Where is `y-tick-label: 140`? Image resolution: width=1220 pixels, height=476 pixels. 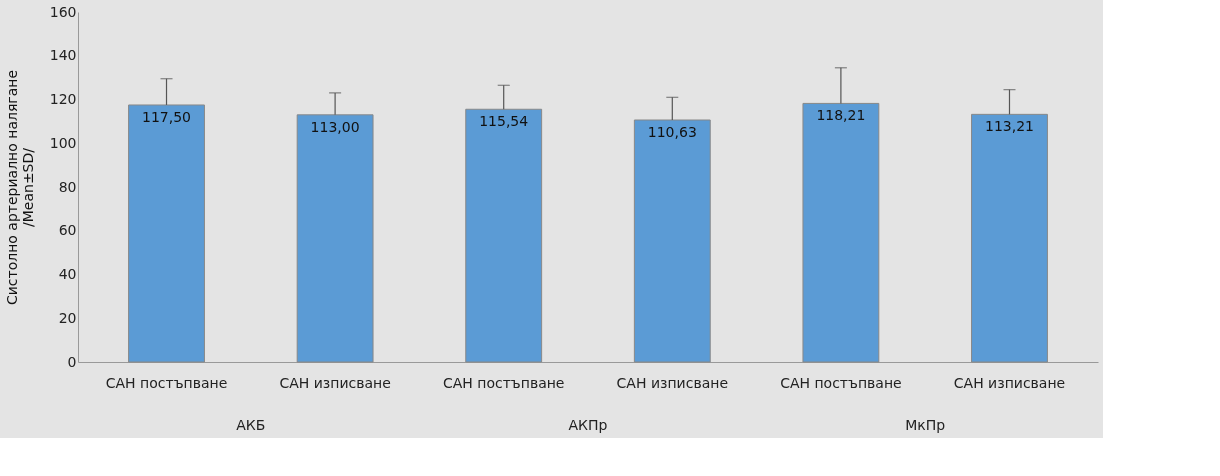
y-tick-label: 140 is located at coordinates (63, 55).